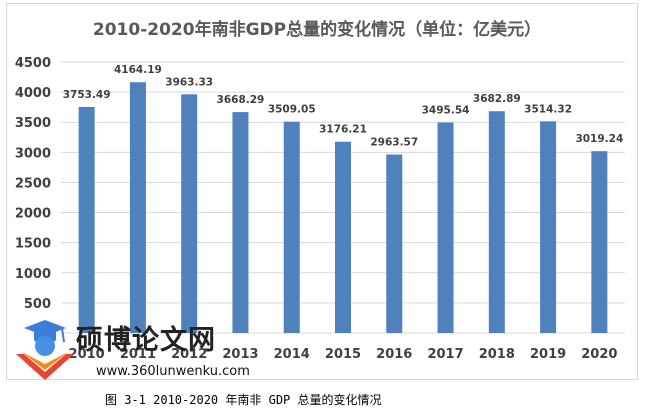 This screenshot has height=412, width=651. Describe the element at coordinates (548, 354) in the screenshot. I see `x-tick-label: 2019` at that location.